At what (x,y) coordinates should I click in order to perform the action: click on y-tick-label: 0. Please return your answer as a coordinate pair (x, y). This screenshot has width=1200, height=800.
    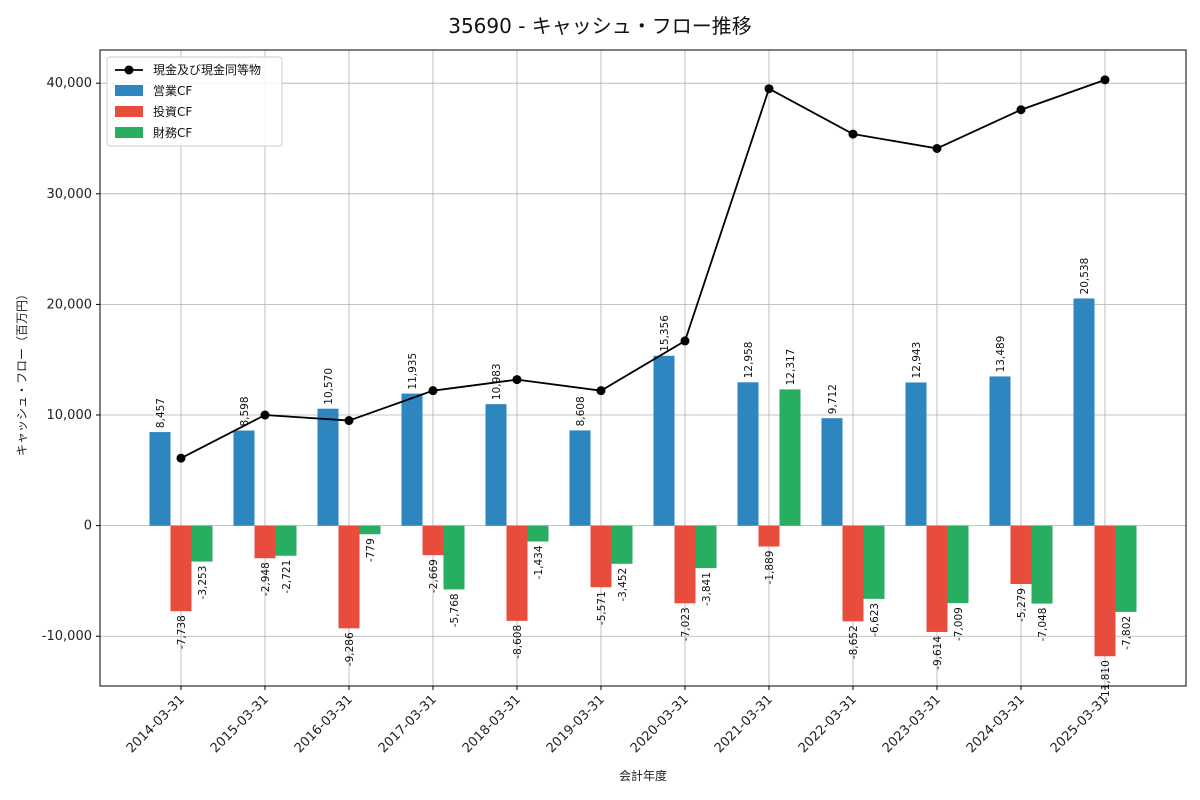
    Looking at the image, I should click on (88, 526).